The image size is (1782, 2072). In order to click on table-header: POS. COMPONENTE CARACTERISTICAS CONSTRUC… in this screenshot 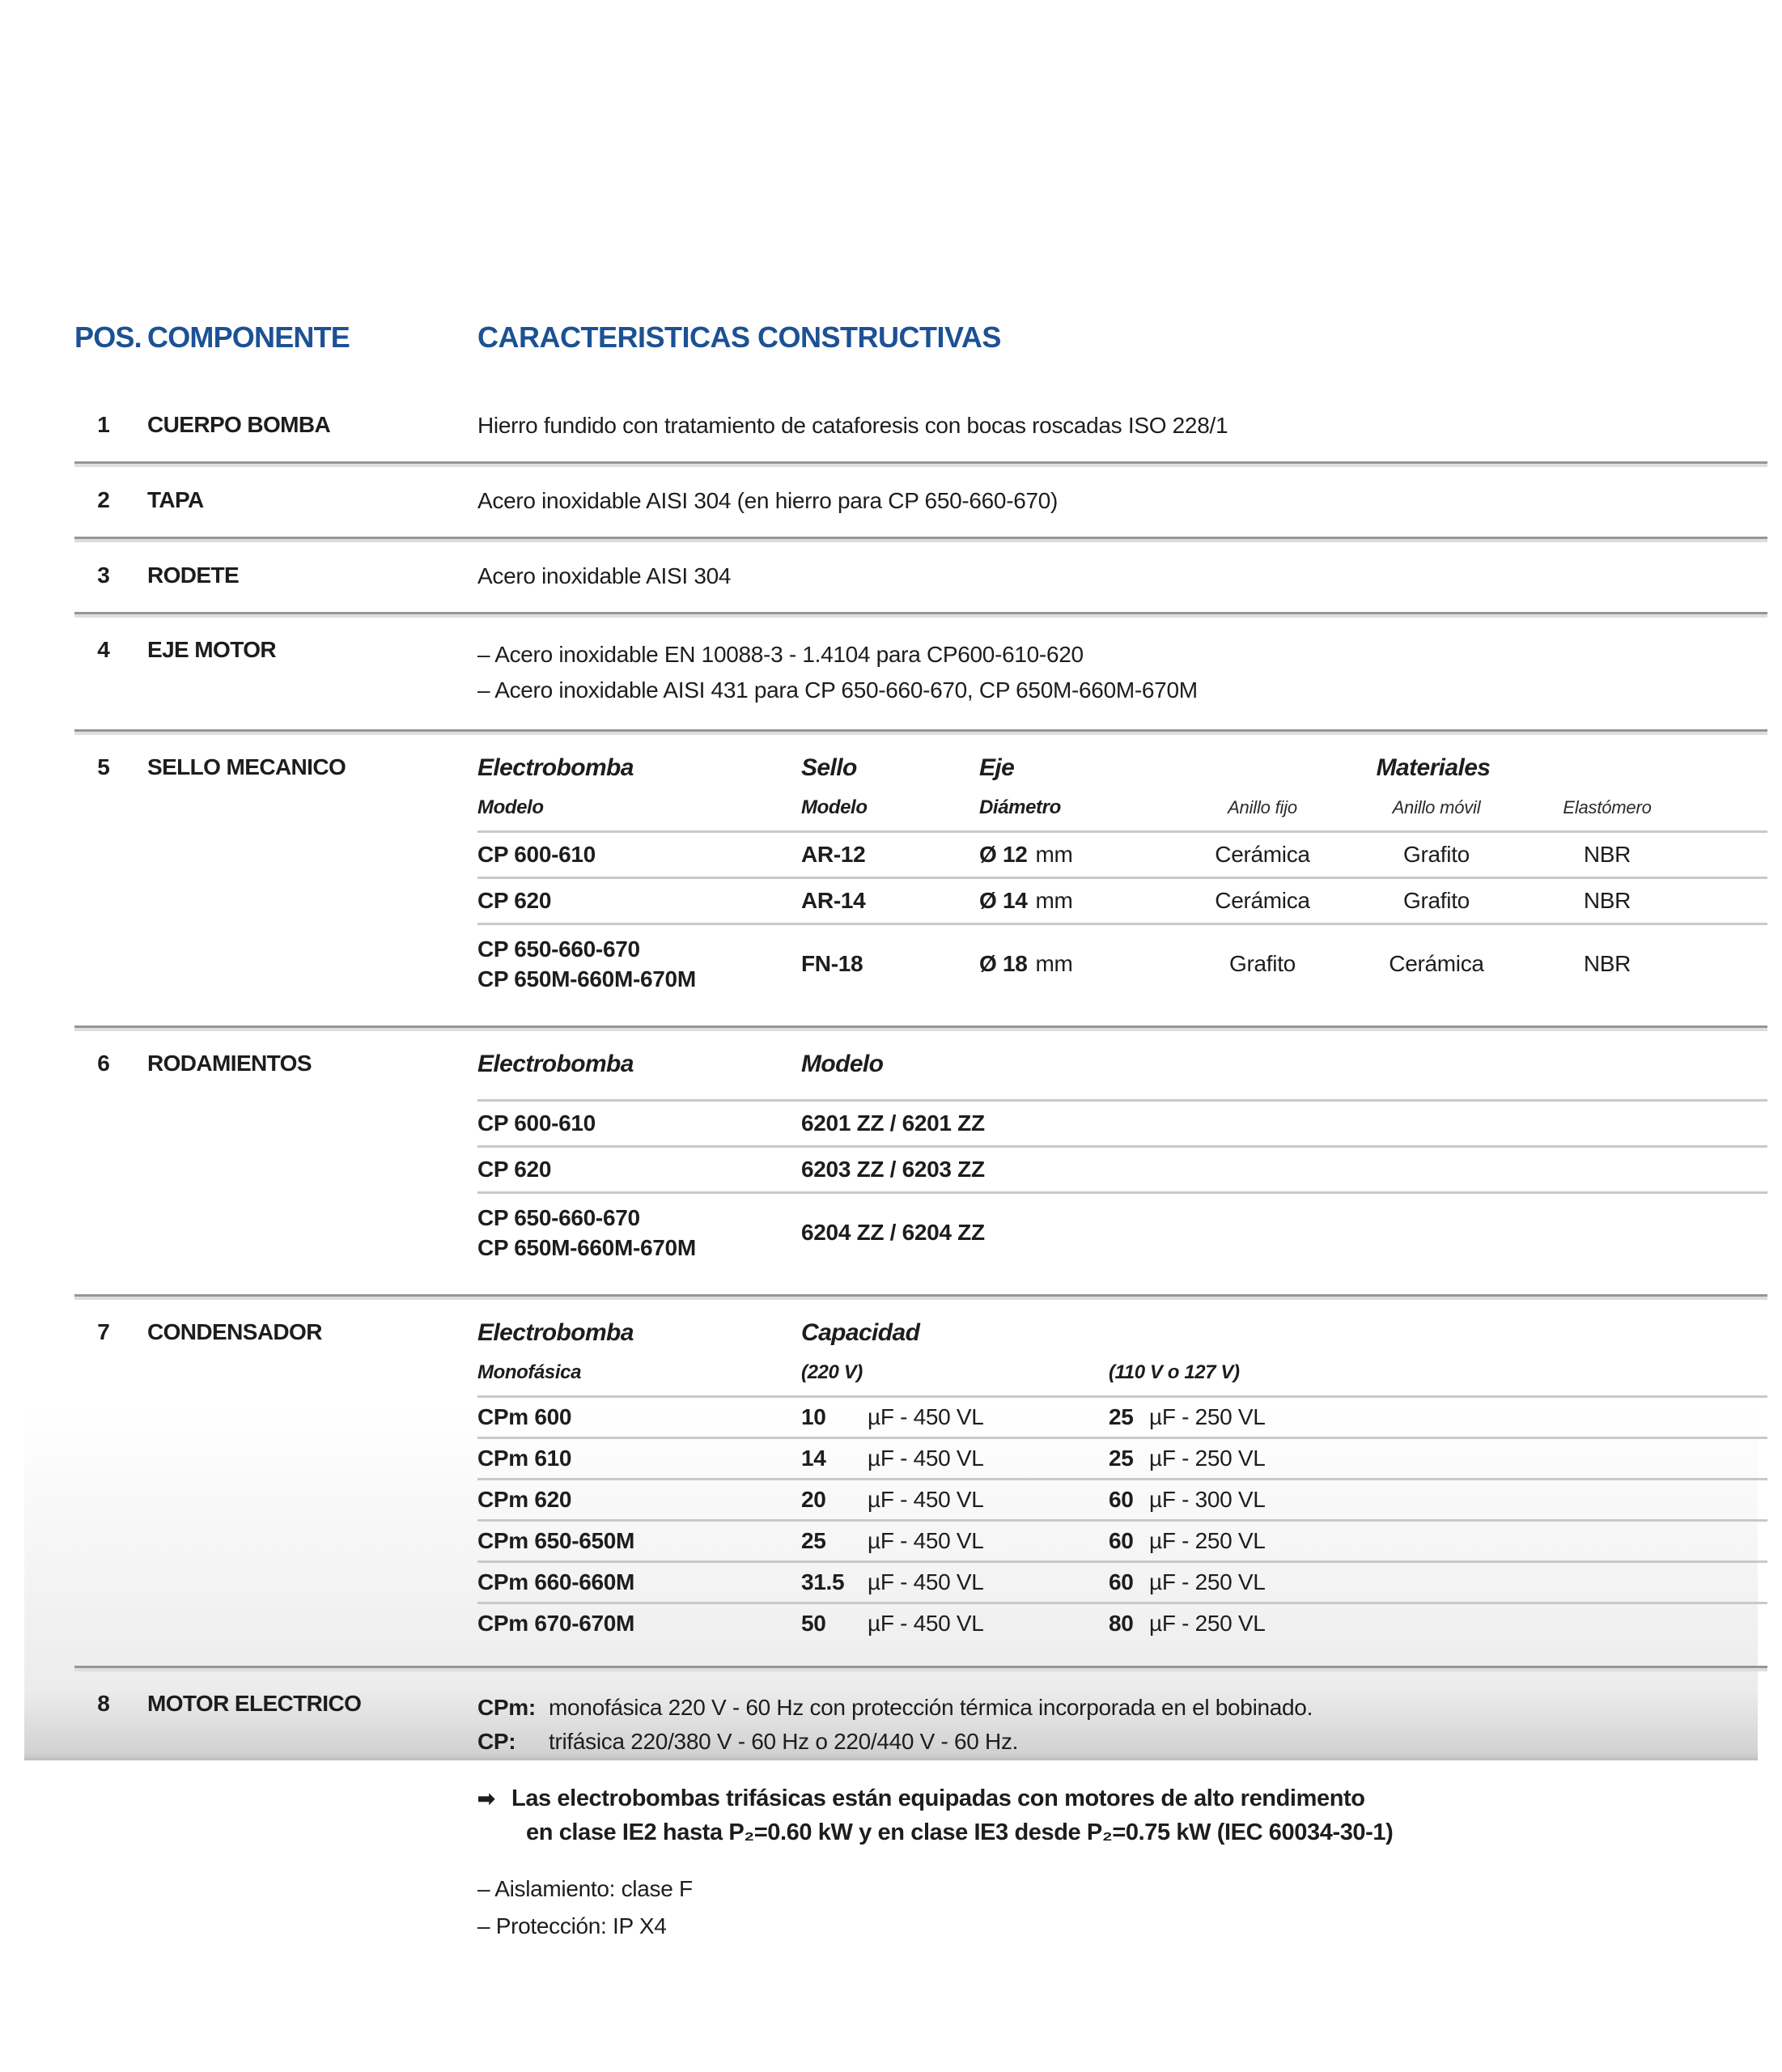, I will do `click(920, 338)`.